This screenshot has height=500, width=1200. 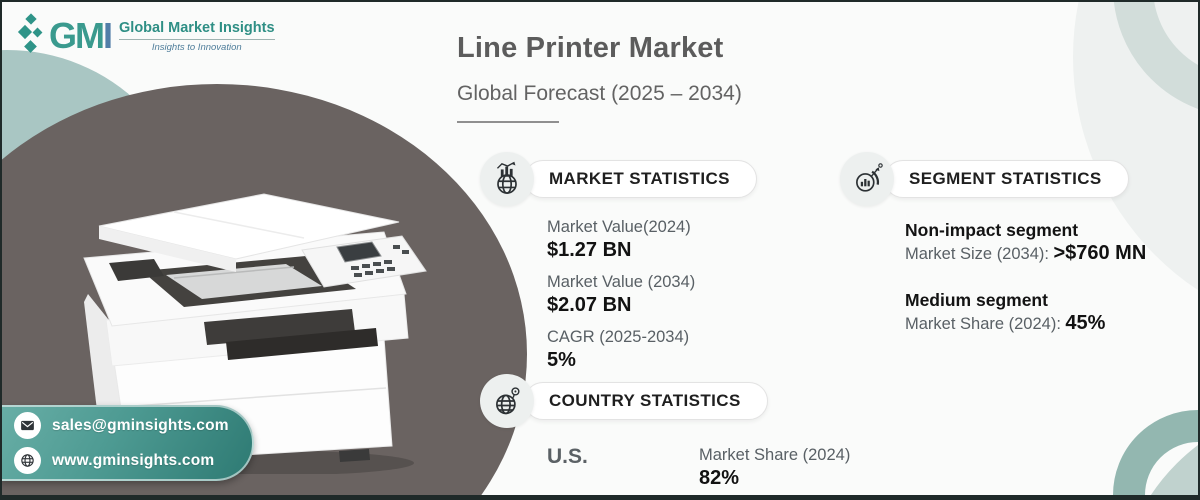 I want to click on stat-label: CAGR (2025-2034), so click(x=618, y=337).